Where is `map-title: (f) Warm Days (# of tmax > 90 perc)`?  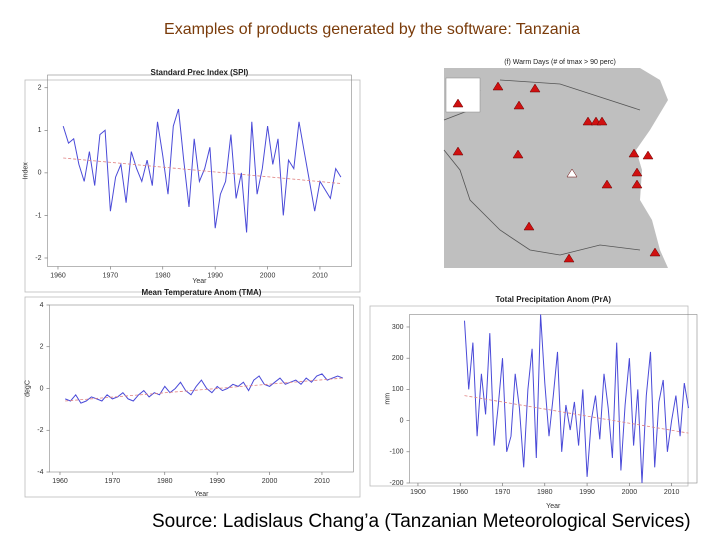 map-title: (f) Warm Days (# of tmax > 90 perc) is located at coordinates (560, 62).